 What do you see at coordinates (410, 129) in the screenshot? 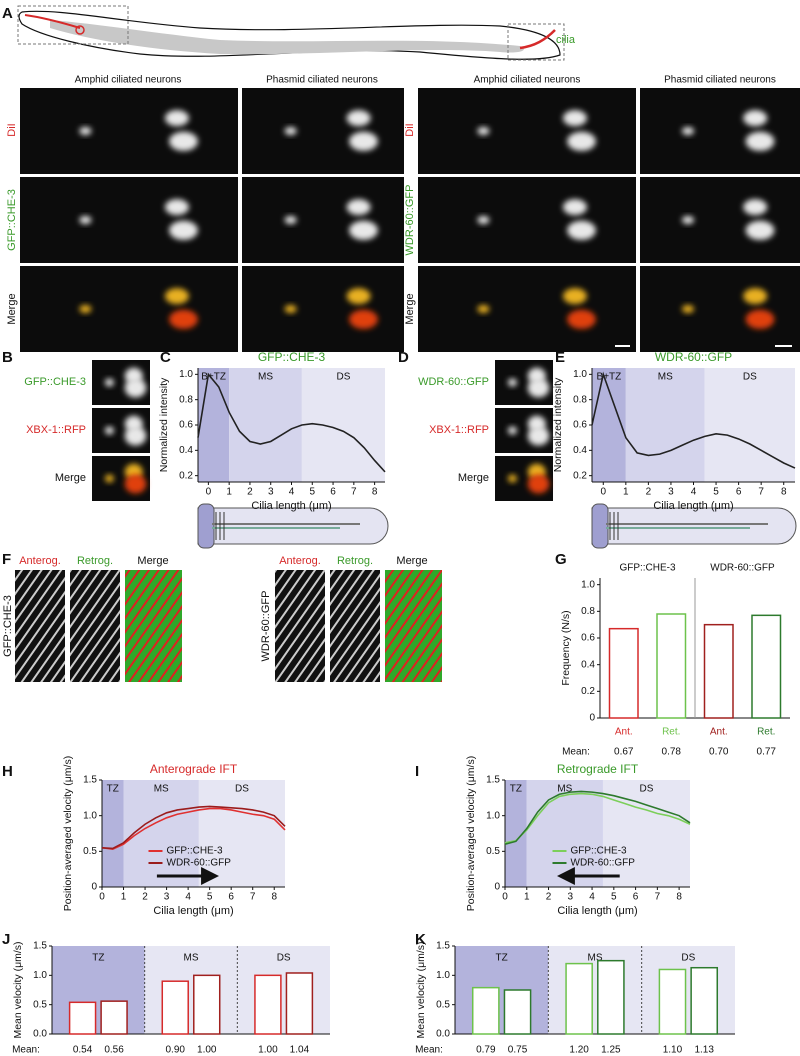
I see `row-label: DiI` at bounding box center [410, 129].